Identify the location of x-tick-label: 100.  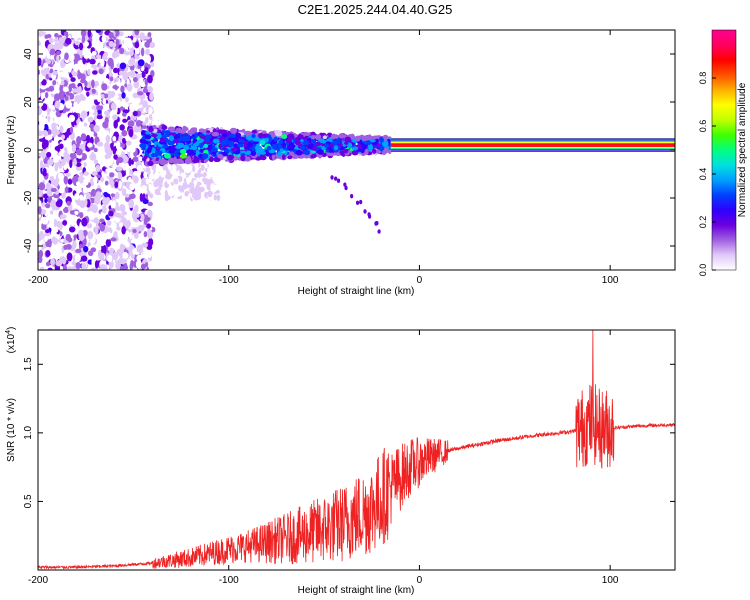
(610, 280).